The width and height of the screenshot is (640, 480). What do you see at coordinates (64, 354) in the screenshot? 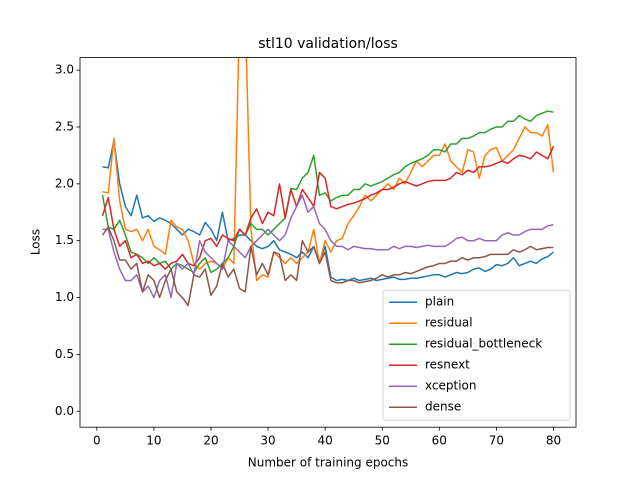
I see `y-tick-label: 0.5` at bounding box center [64, 354].